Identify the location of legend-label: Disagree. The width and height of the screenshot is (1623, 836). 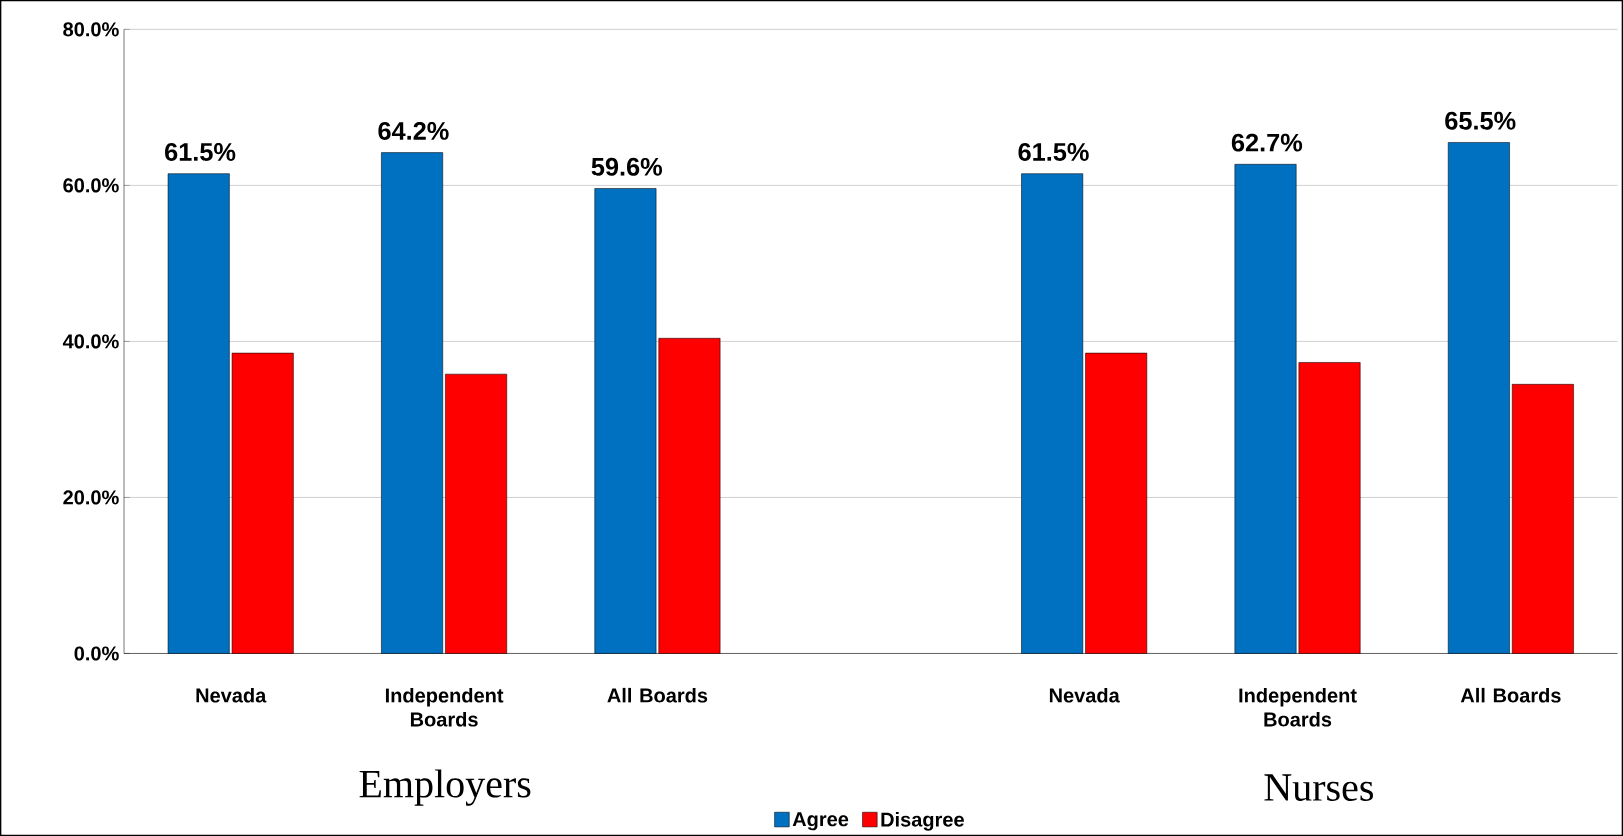
(922, 821).